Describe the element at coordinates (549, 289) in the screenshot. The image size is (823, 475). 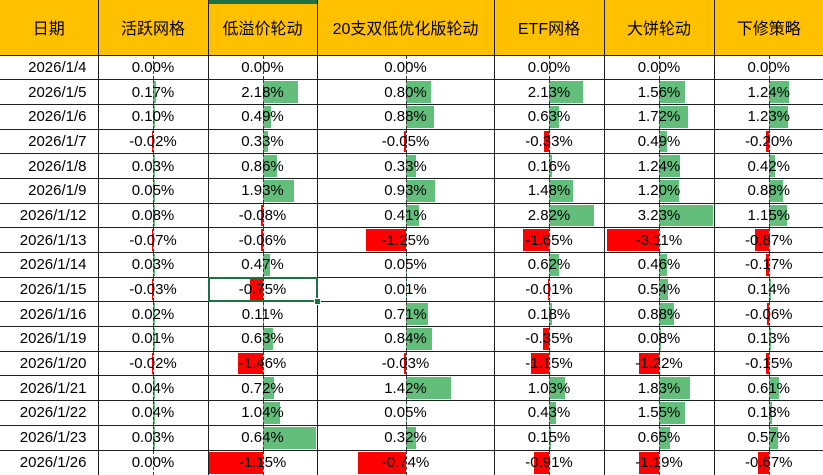
I see `value-cell: -0.01%` at that location.